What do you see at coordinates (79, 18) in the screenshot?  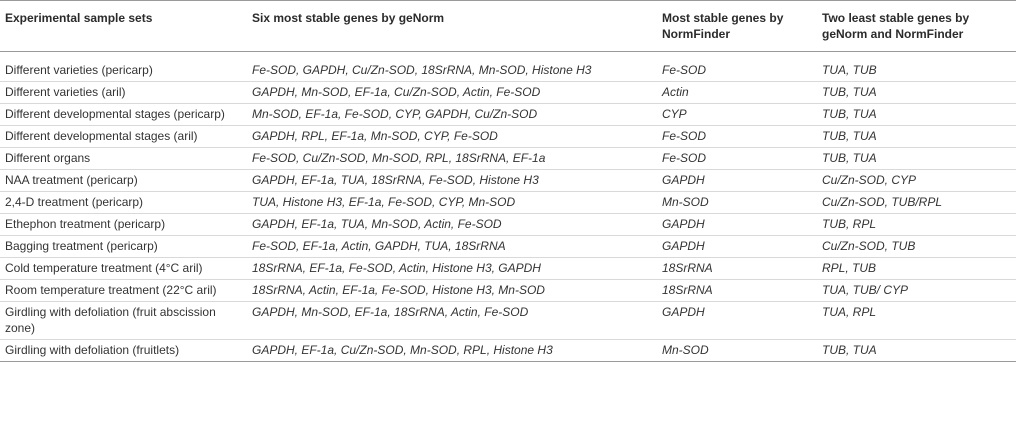 I see `header-sample-sets: Experimental sample sets` at bounding box center [79, 18].